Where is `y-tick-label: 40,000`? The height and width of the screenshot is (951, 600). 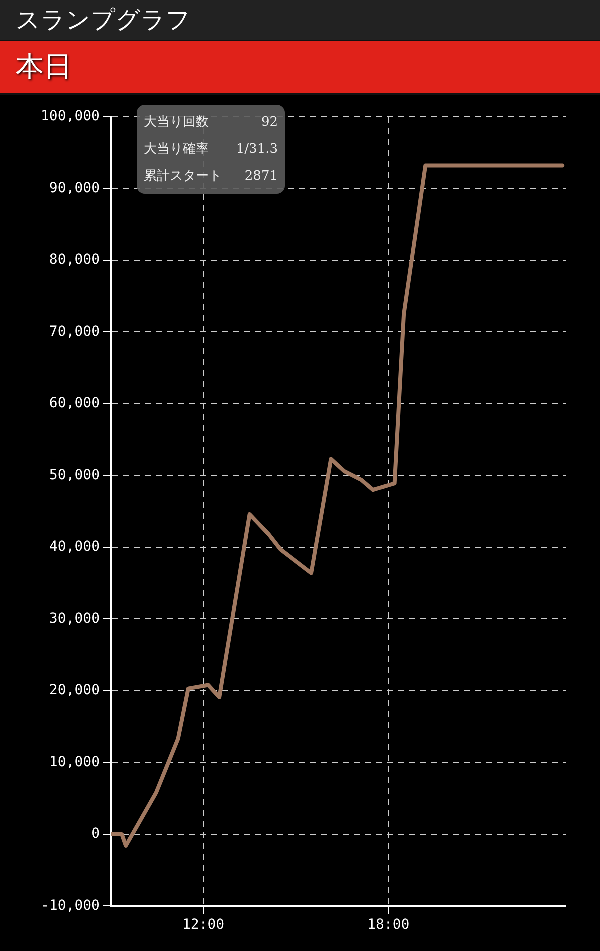
y-tick-label: 40,000 is located at coordinates (74, 547).